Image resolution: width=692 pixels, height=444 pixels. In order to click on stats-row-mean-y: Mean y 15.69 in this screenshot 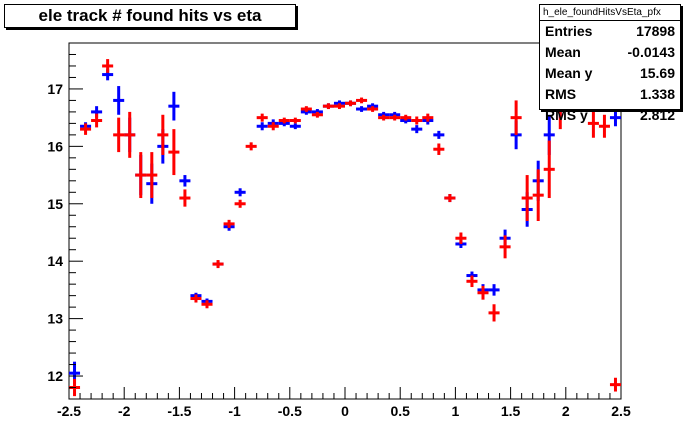, I will do `click(610, 73)`.